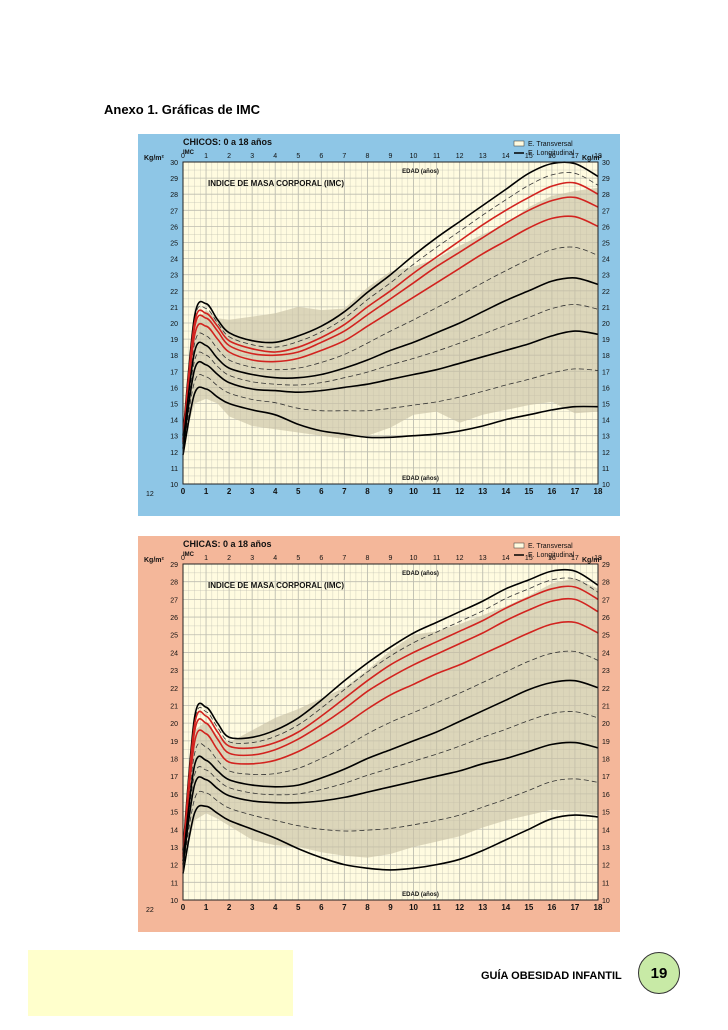  Describe the element at coordinates (174, 671) in the screenshot. I see `y-tick-label: 23` at that location.